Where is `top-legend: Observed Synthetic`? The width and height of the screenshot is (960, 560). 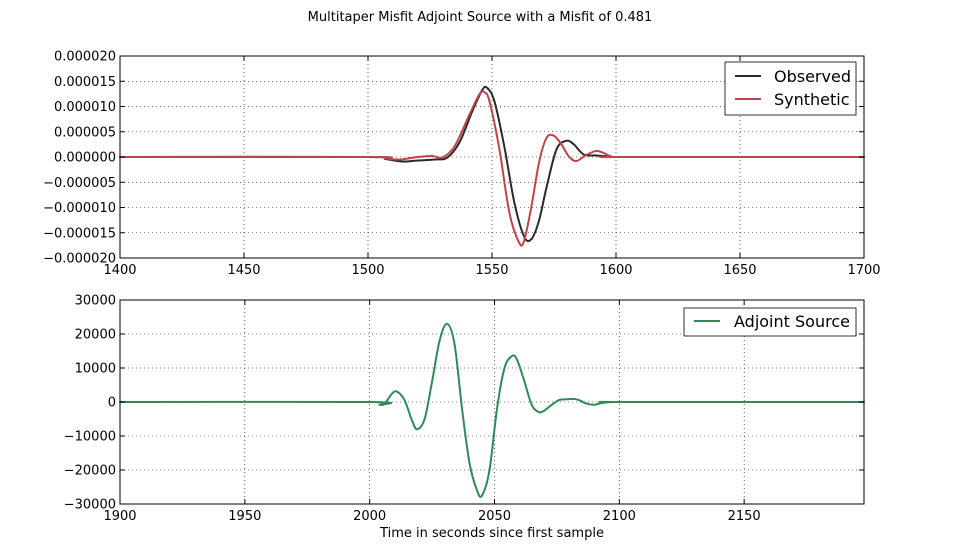
top-legend: Observed Synthetic is located at coordinates (790, 88).